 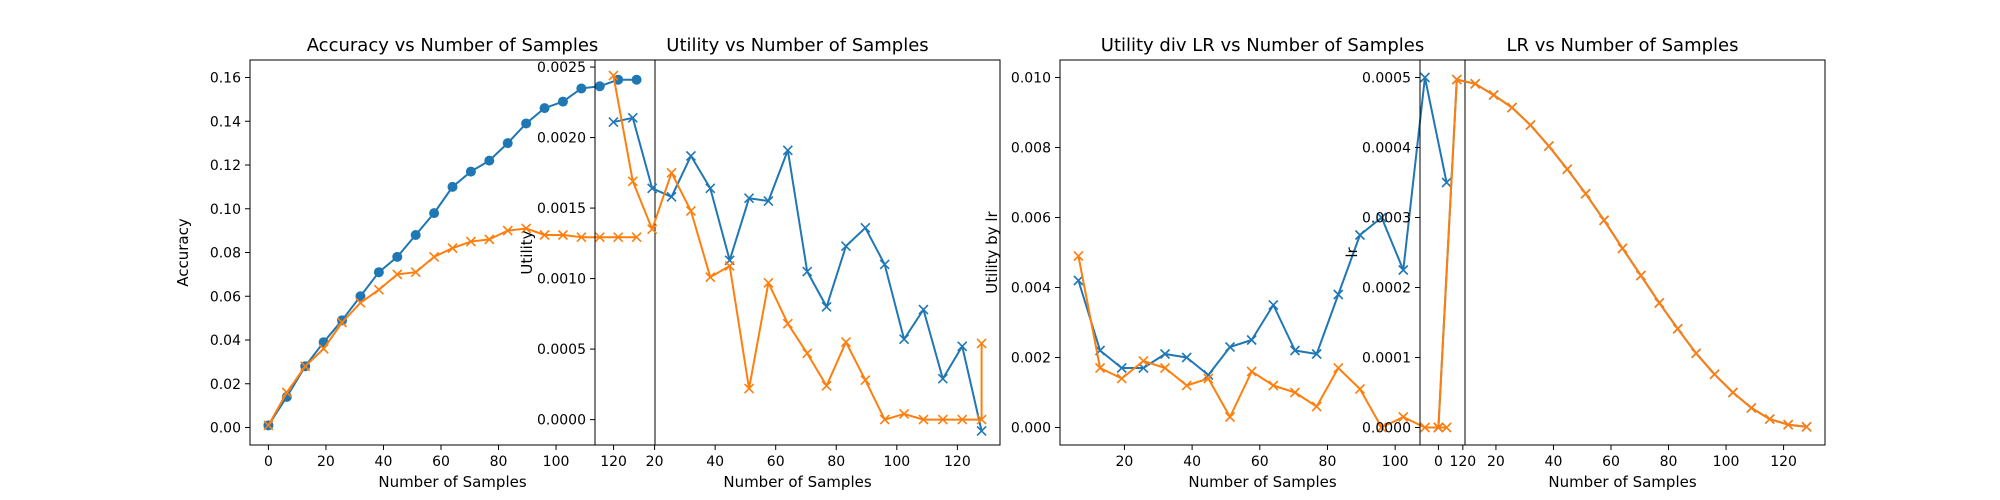 I want to click on y-tick-label: 0.06, so click(x=225, y=297).